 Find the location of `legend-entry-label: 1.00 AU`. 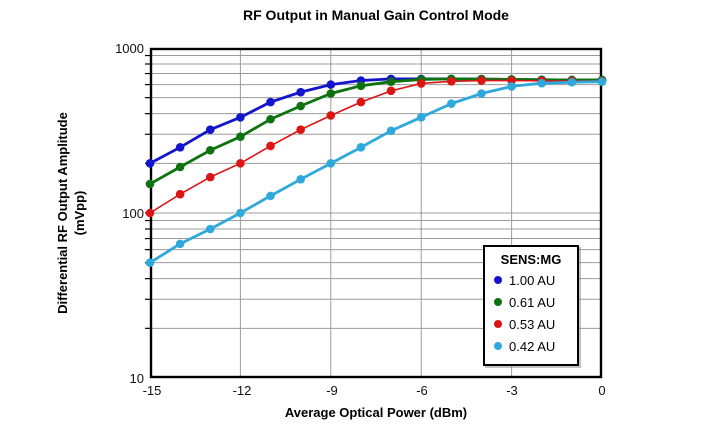

legend-entry-label: 1.00 AU is located at coordinates (532, 280).